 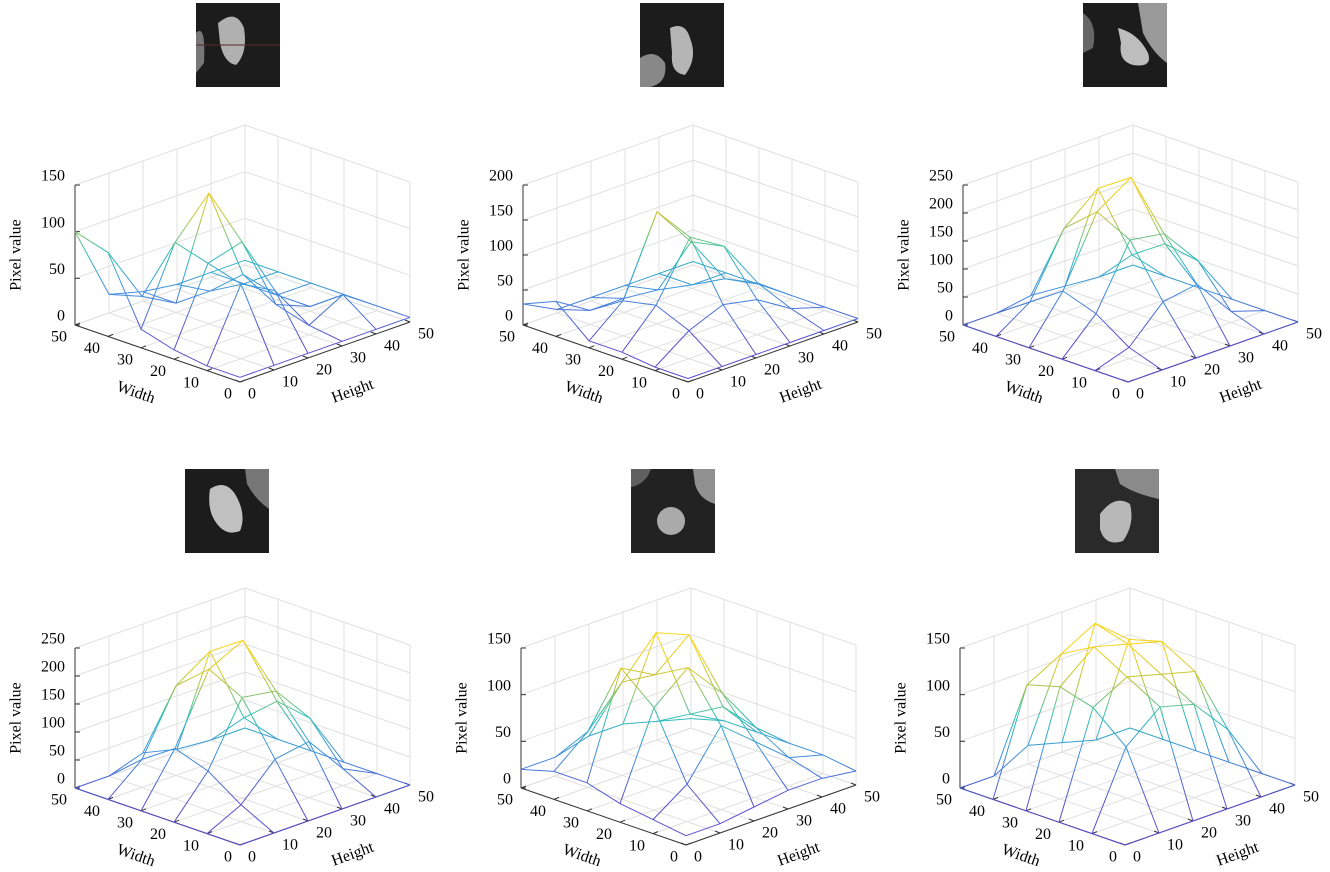 I want to click on z-tick-label: 100, so click(x=941, y=260).